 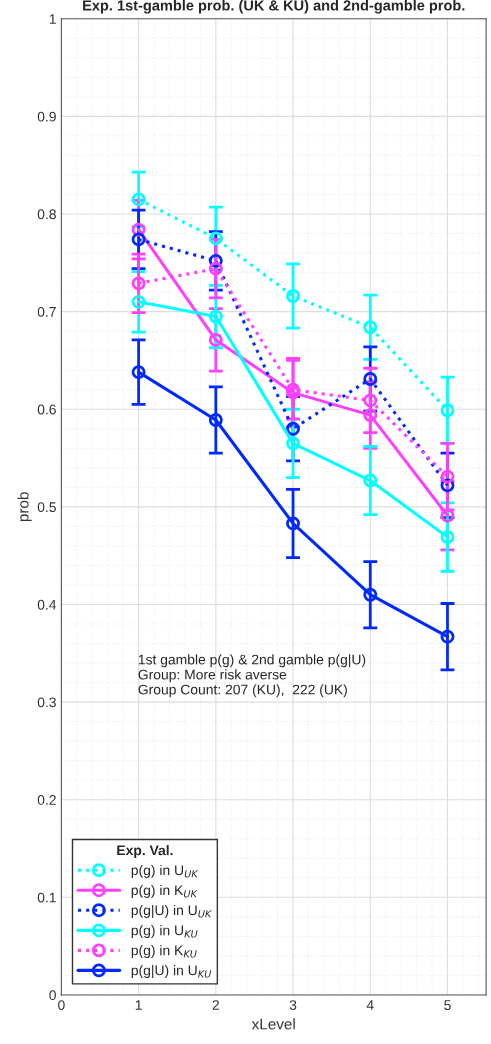 I want to click on legend-label: p(g) in K$_{UK}$, so click(x=164, y=891).